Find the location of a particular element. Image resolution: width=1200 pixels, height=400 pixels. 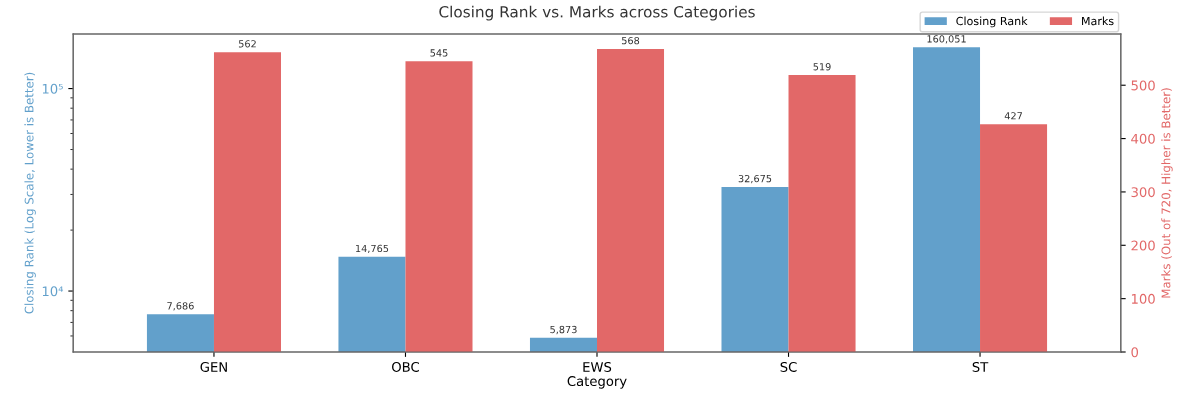

y2-tick-label: 500 is located at coordinates (1143, 85).